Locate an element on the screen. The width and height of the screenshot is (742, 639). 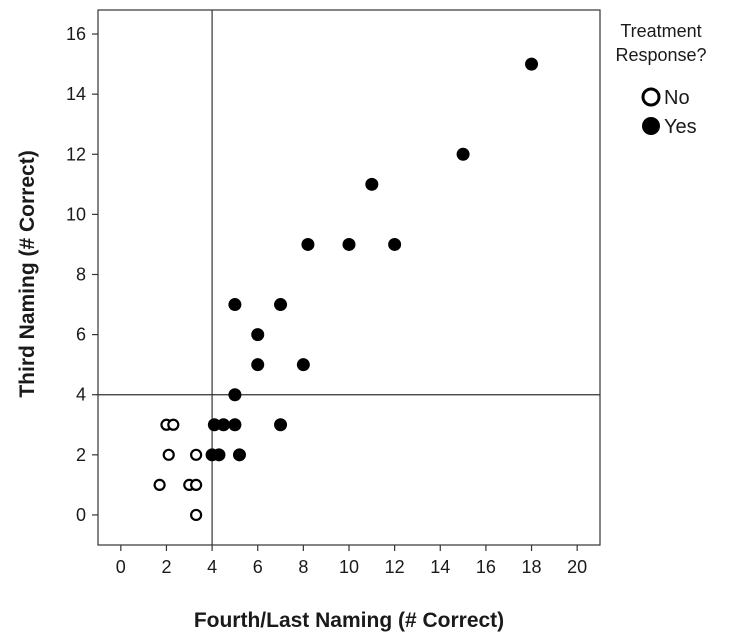
legend-marker-yes is located at coordinates (651, 126).